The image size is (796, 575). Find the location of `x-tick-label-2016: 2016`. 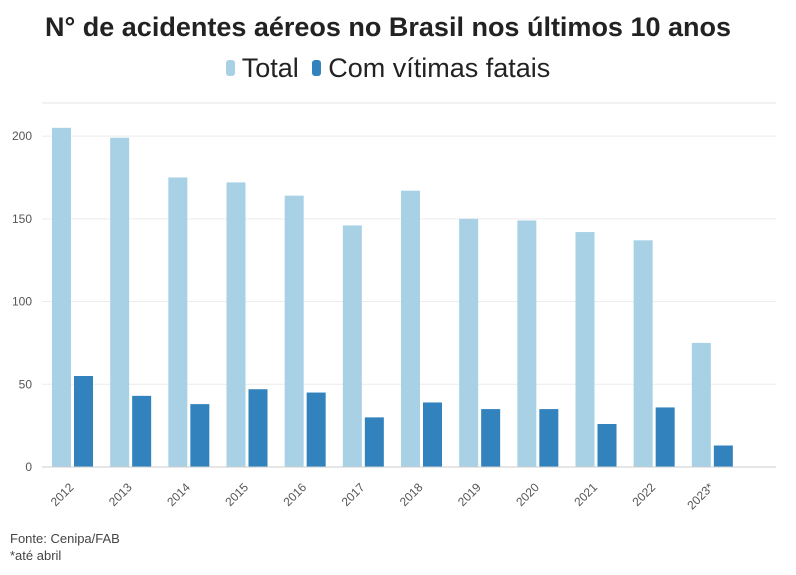

x-tick-label-2016: 2016 is located at coordinates (295, 494).